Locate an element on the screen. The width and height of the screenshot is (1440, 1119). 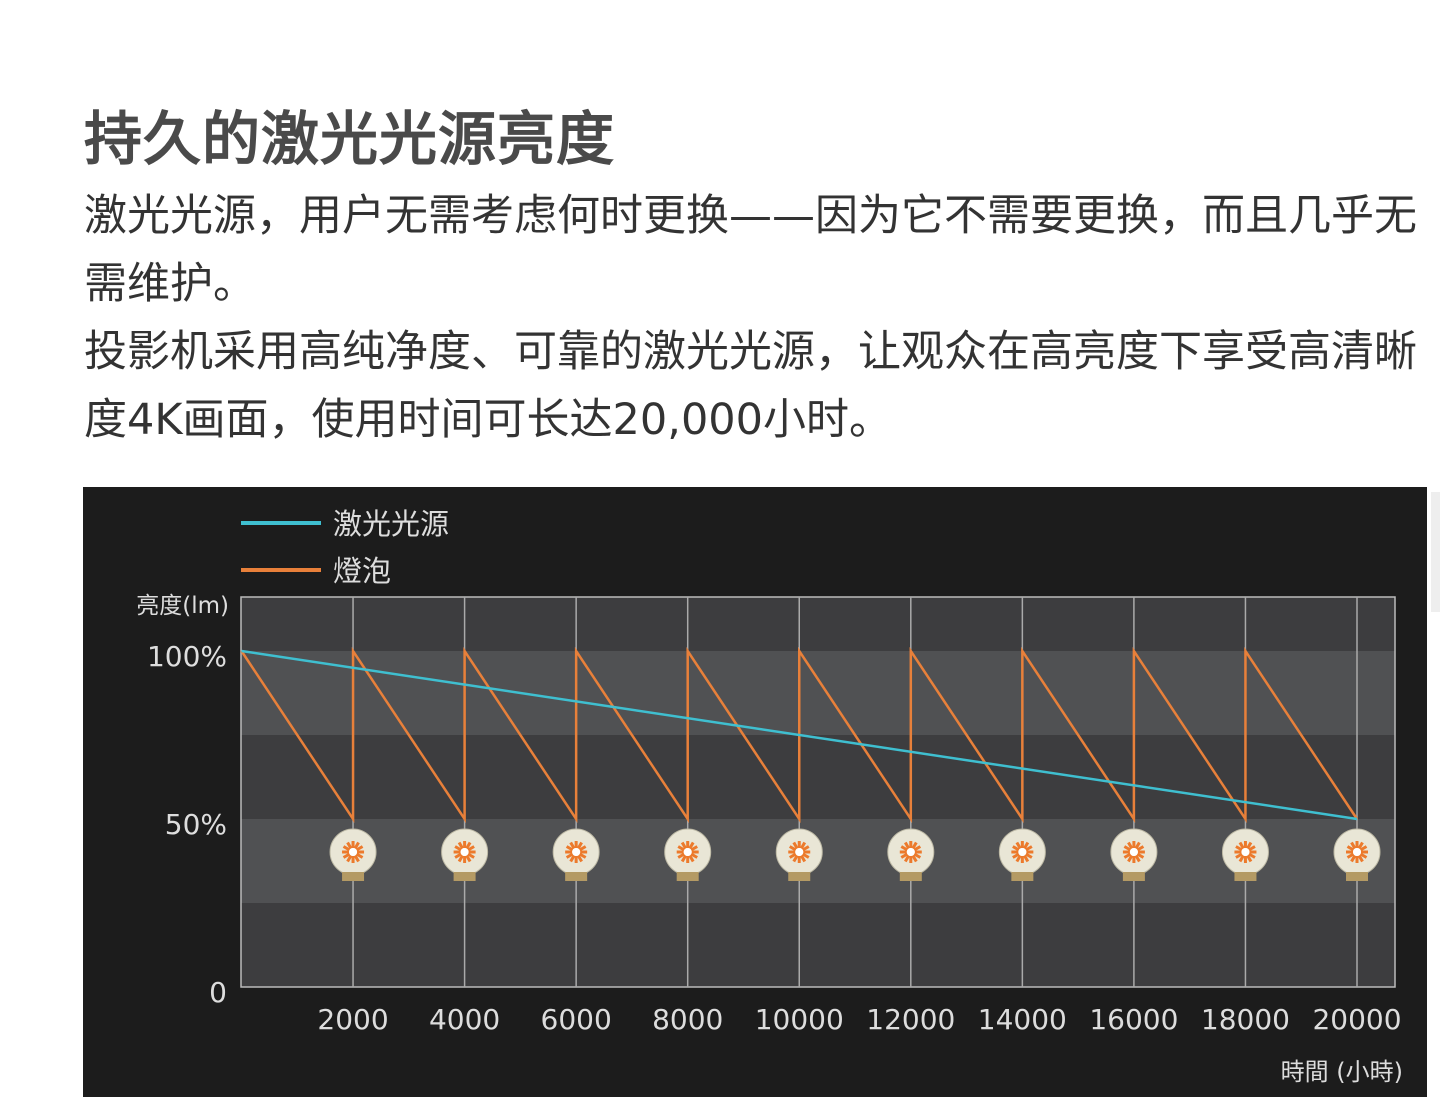
x-tick-label: 4000 is located at coordinates (464, 1019).